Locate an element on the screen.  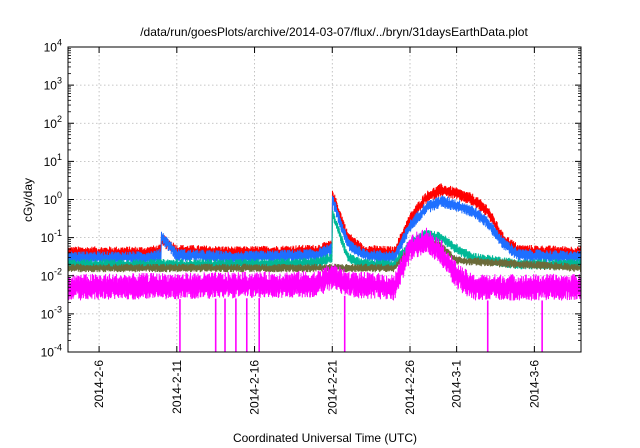
x-tick-label: 2014-2-26 is located at coordinates (410, 387).